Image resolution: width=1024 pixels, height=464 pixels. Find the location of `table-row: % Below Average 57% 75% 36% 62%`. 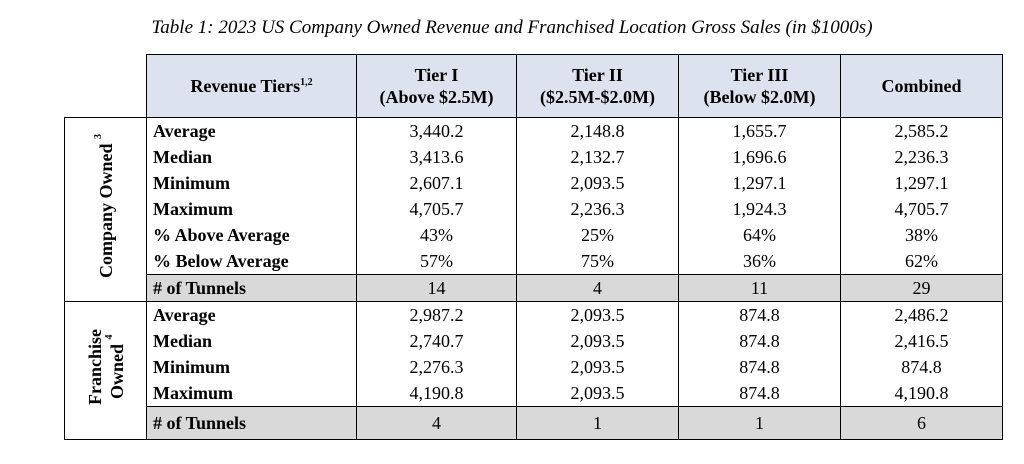

table-row: % Below Average 57% 75% 36% 62% is located at coordinates (534, 261).